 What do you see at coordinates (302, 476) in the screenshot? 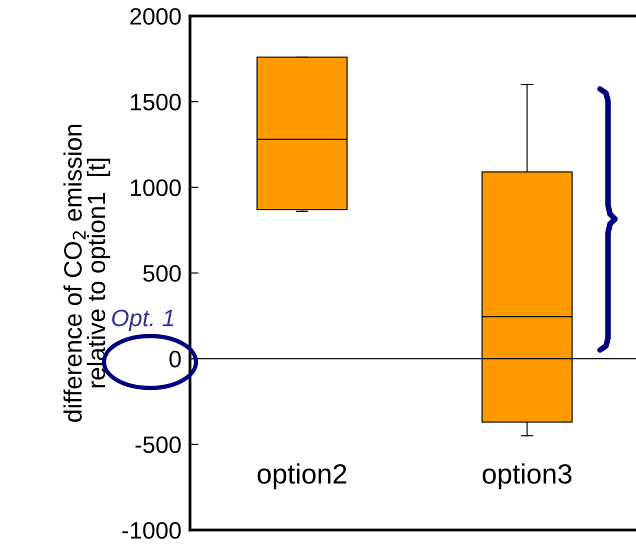
I see `x-tick-label: option2` at bounding box center [302, 476].